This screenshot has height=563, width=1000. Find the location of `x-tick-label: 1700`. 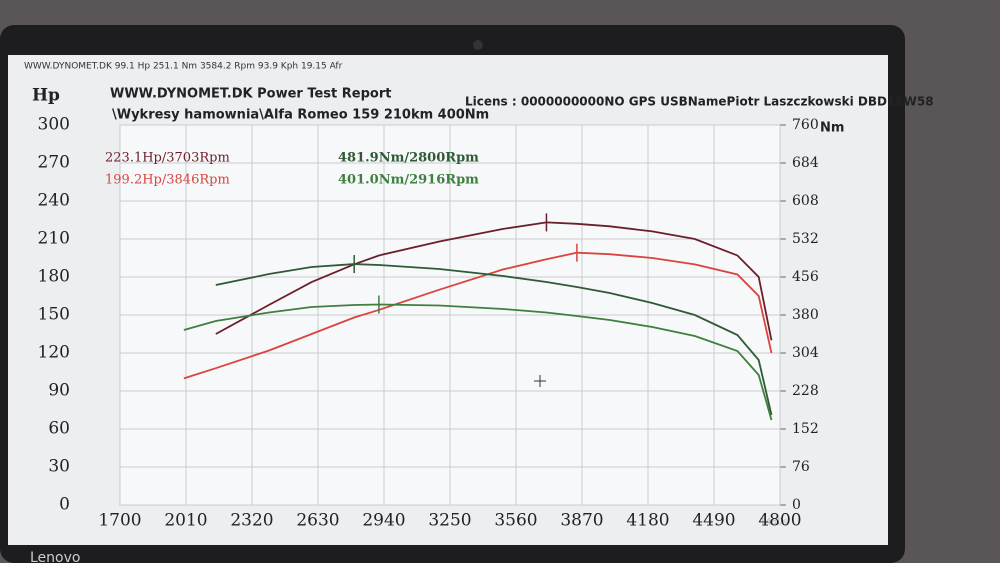

x-tick-label: 1700 is located at coordinates (119, 521).